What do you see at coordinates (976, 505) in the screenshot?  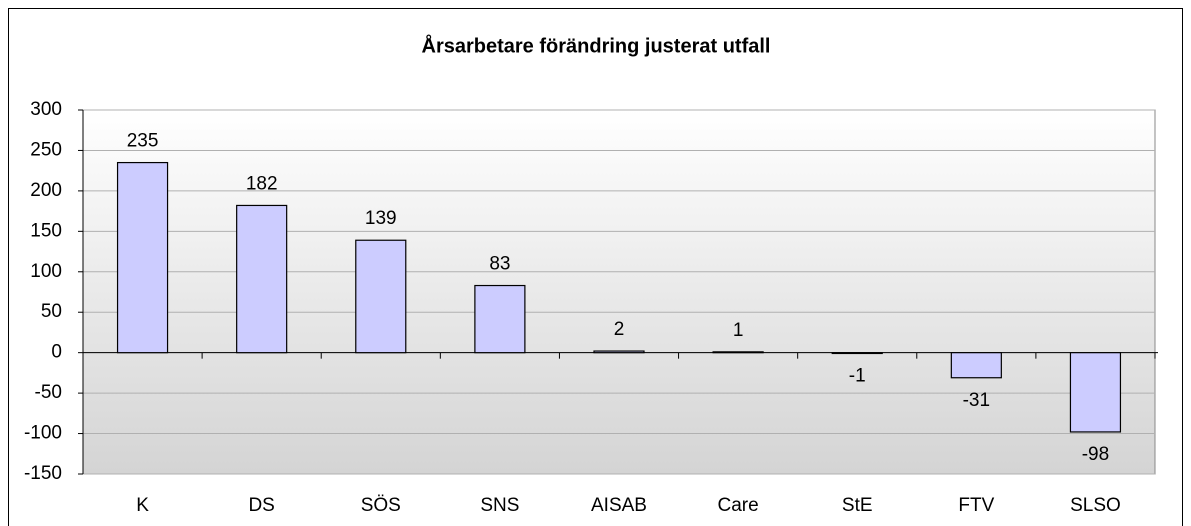 I see `x-tick-label: FTV` at bounding box center [976, 505].